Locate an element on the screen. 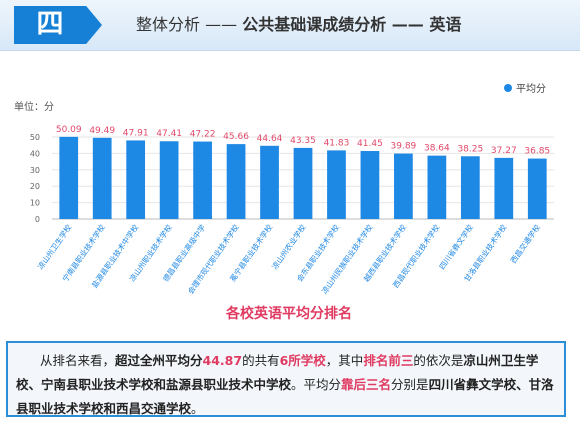 This screenshot has height=434, width=580. title-prefix: 整体分析 —— is located at coordinates (189, 24).